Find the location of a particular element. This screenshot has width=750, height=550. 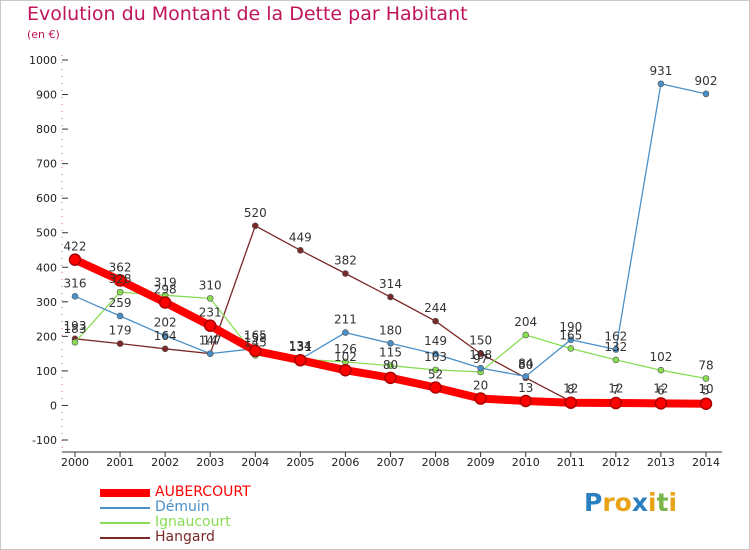

x-tick-label: 2003 is located at coordinates (210, 462).